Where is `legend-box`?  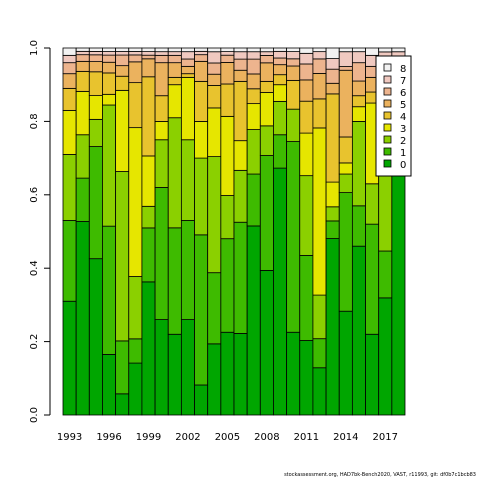
legend-box is located at coordinates (393, 116).